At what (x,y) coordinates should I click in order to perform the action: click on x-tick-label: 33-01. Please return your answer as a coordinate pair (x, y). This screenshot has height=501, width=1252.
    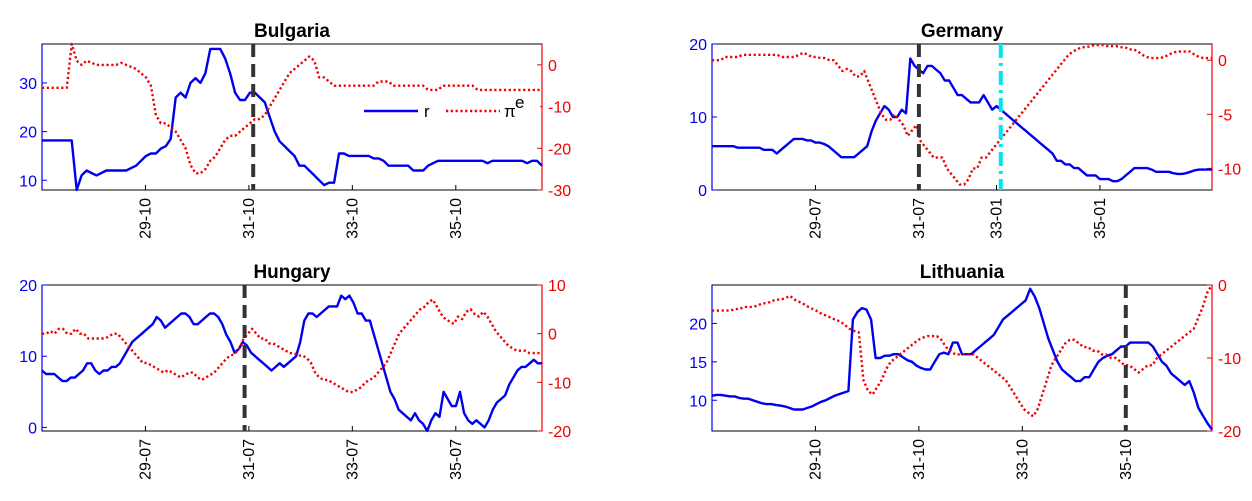
    Looking at the image, I should click on (996, 218).